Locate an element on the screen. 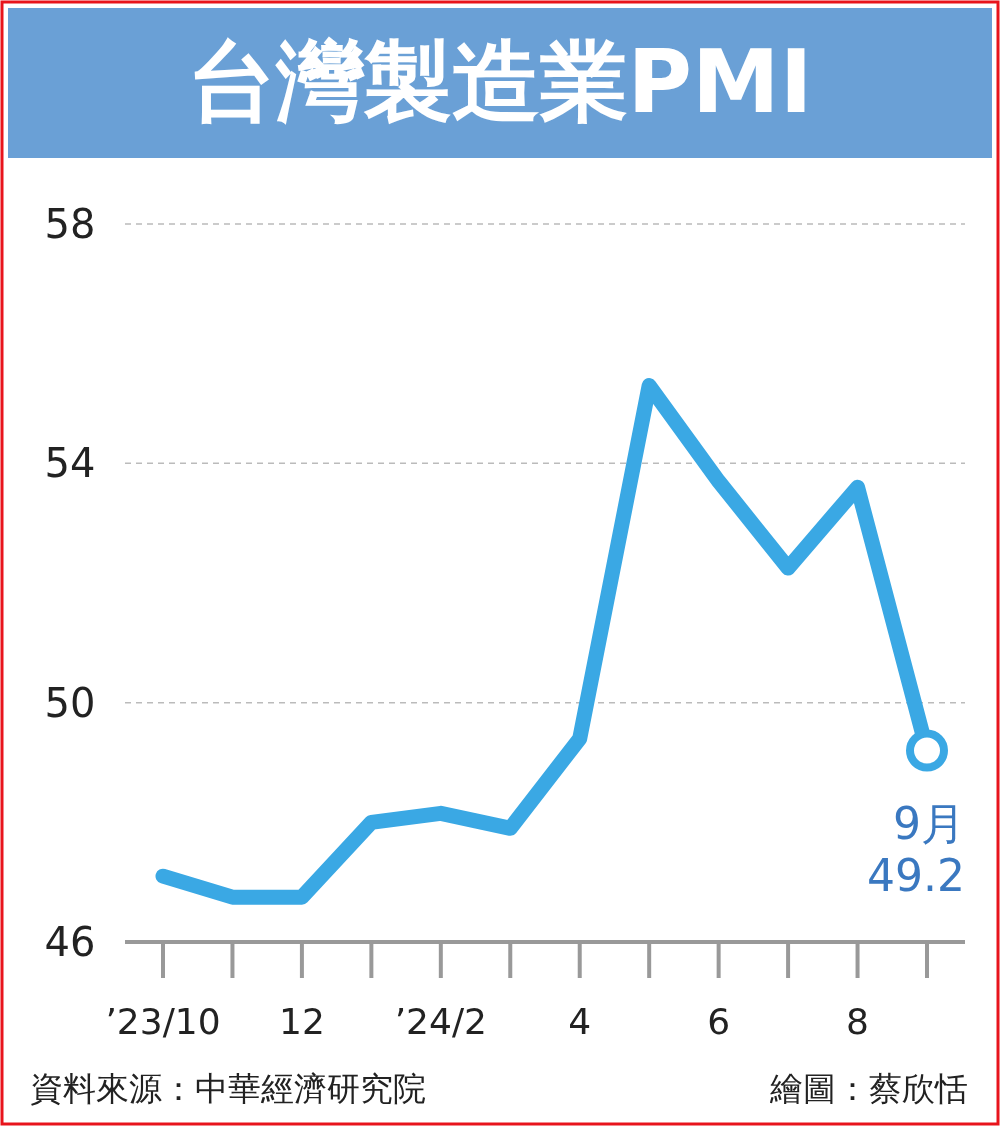 The image size is (1000, 1126). y-tick-label: 54 is located at coordinates (70, 463).